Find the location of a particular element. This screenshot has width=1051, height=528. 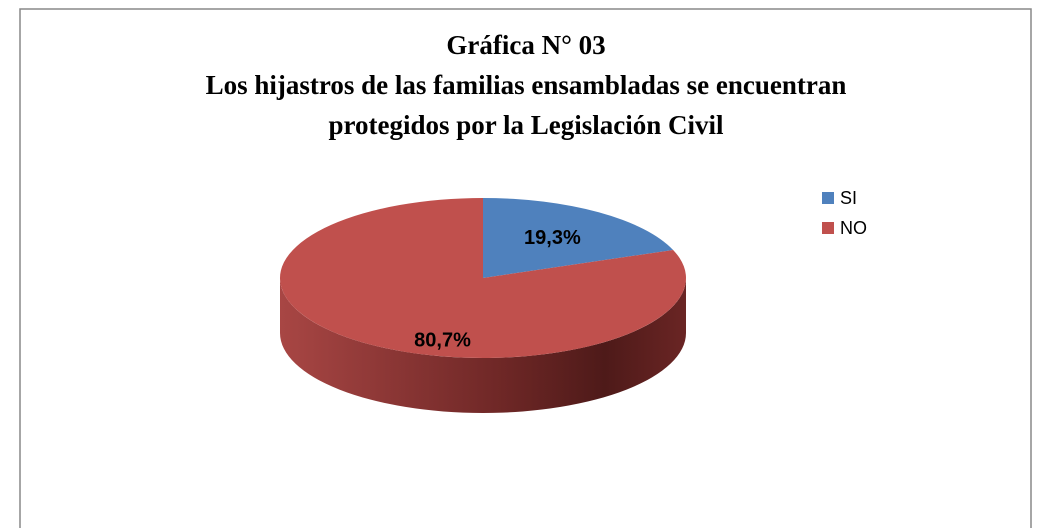

pie-side is located at coordinates (483, 345).